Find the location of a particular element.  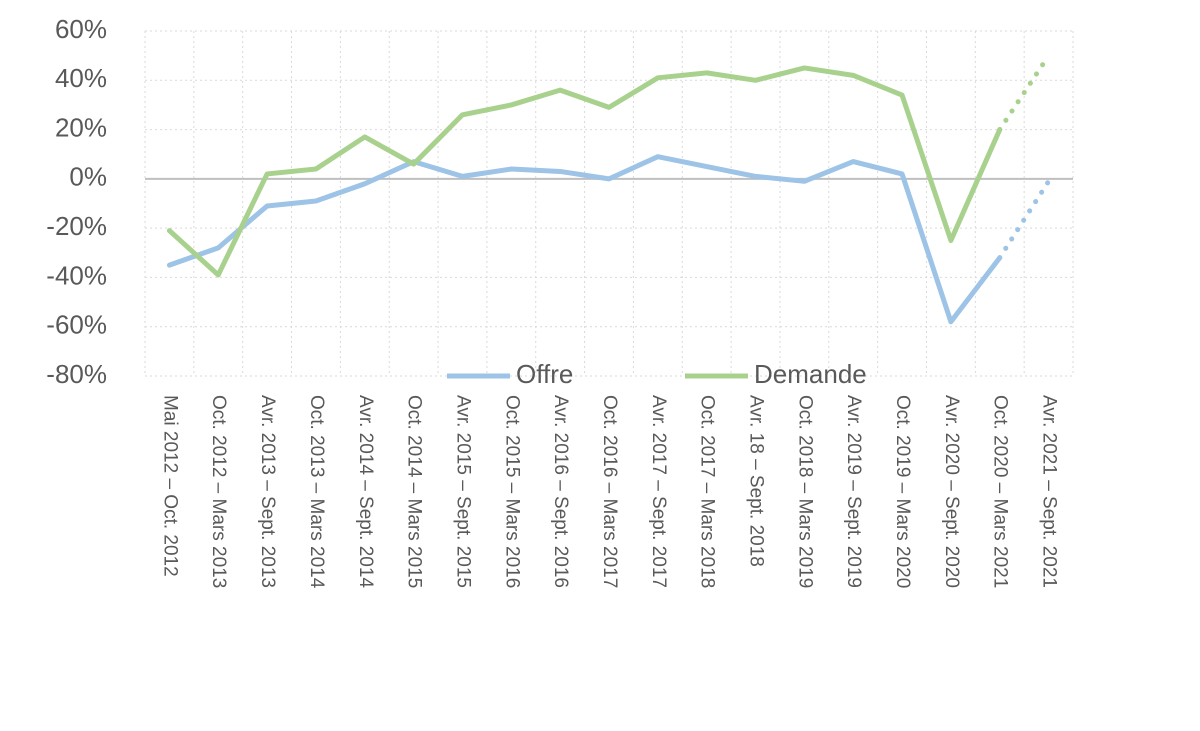

x-tick-label: Avr. 2016 – Sept. 2016 is located at coordinates (560, 491).